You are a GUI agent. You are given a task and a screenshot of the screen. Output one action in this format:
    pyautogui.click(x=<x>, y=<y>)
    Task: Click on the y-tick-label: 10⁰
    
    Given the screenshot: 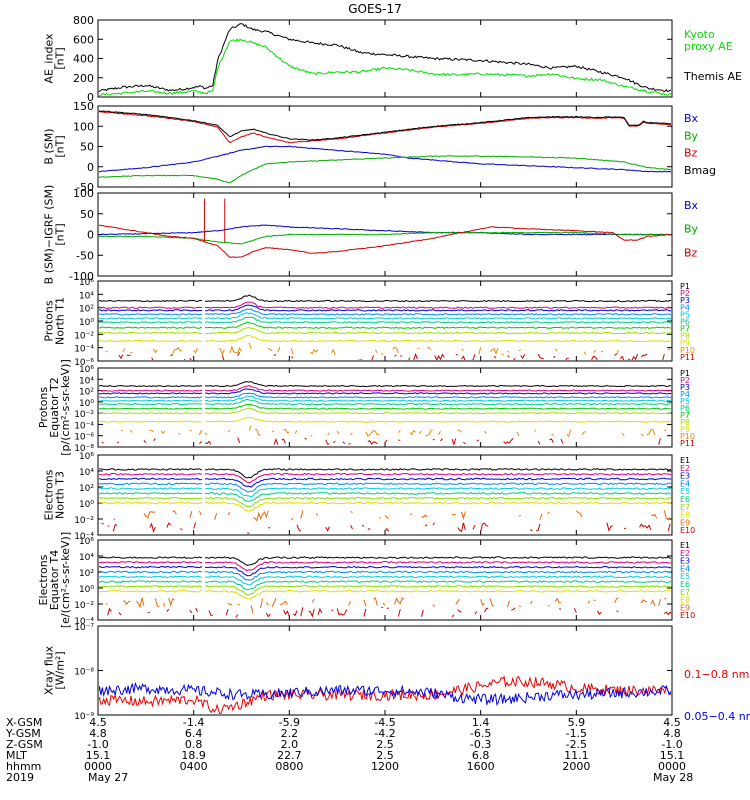 What is the action you would take?
    pyautogui.click(x=86, y=323)
    